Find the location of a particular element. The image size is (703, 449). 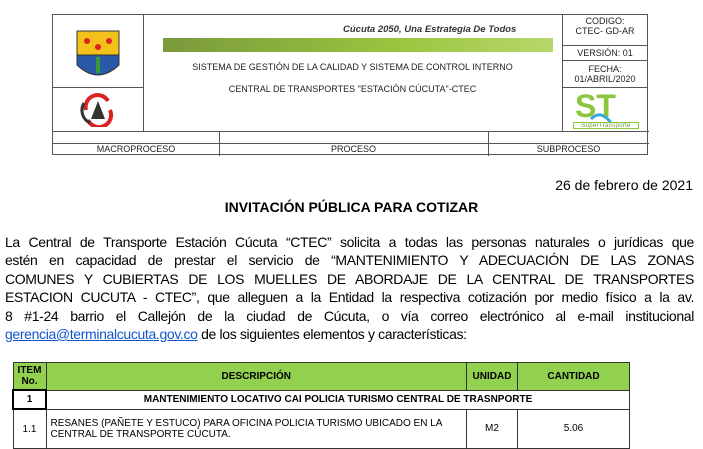

email-link: gerencia@terminalcucuta.gov.co is located at coordinates (101, 334).